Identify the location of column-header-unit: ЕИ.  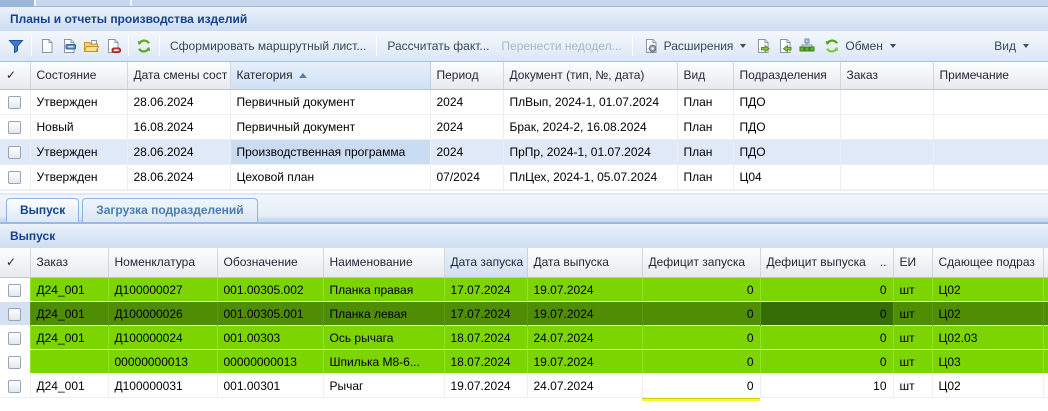
(913, 262).